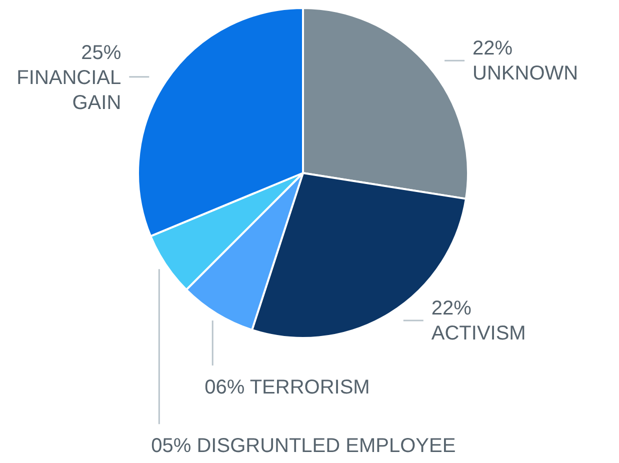 The width and height of the screenshot is (619, 463). What do you see at coordinates (525, 73) in the screenshot?
I see `slice-label: UNKNOWN` at bounding box center [525, 73].